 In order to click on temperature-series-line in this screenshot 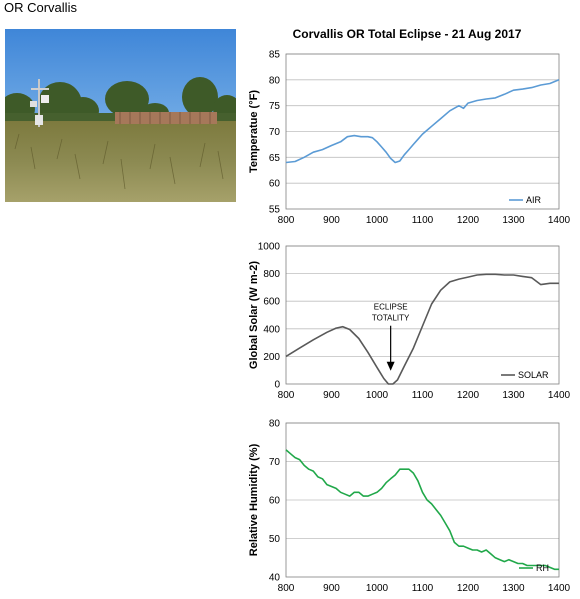, I will do `click(422, 121)`.